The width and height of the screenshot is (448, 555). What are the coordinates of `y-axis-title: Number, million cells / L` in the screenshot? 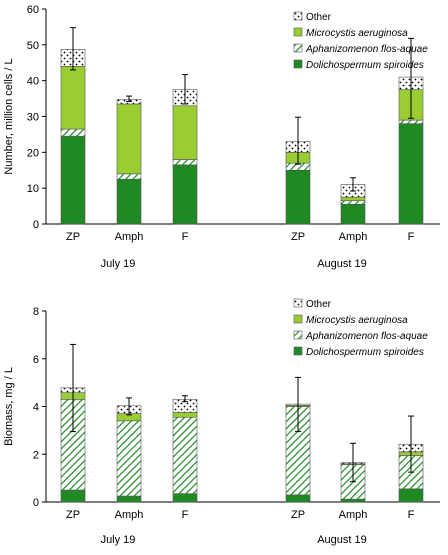 It's located at (9, 116).